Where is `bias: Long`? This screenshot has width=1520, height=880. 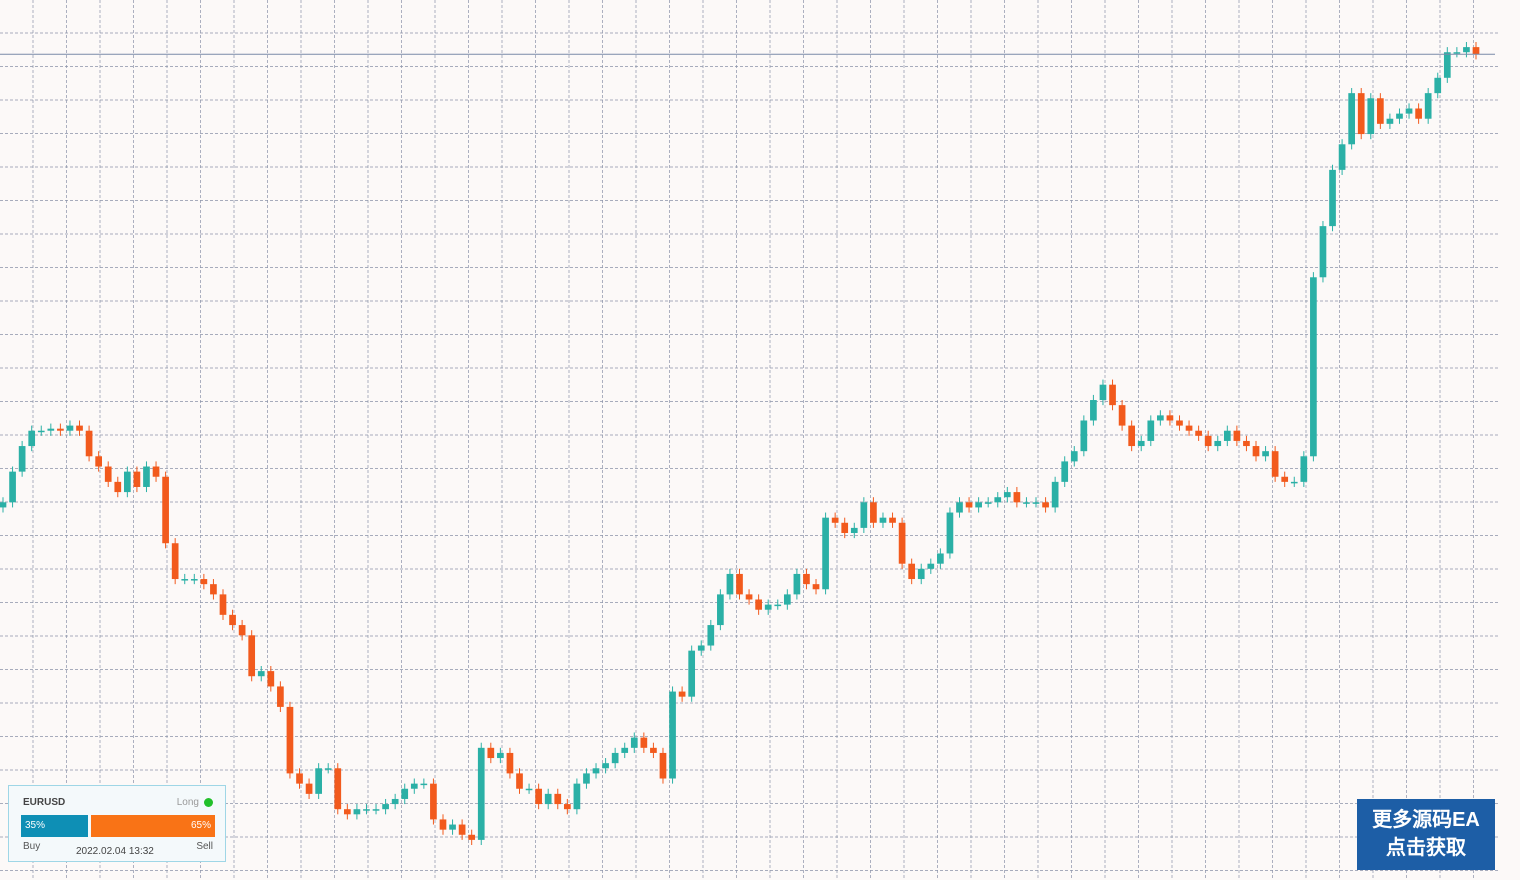
bias: Long is located at coordinates (187, 802).